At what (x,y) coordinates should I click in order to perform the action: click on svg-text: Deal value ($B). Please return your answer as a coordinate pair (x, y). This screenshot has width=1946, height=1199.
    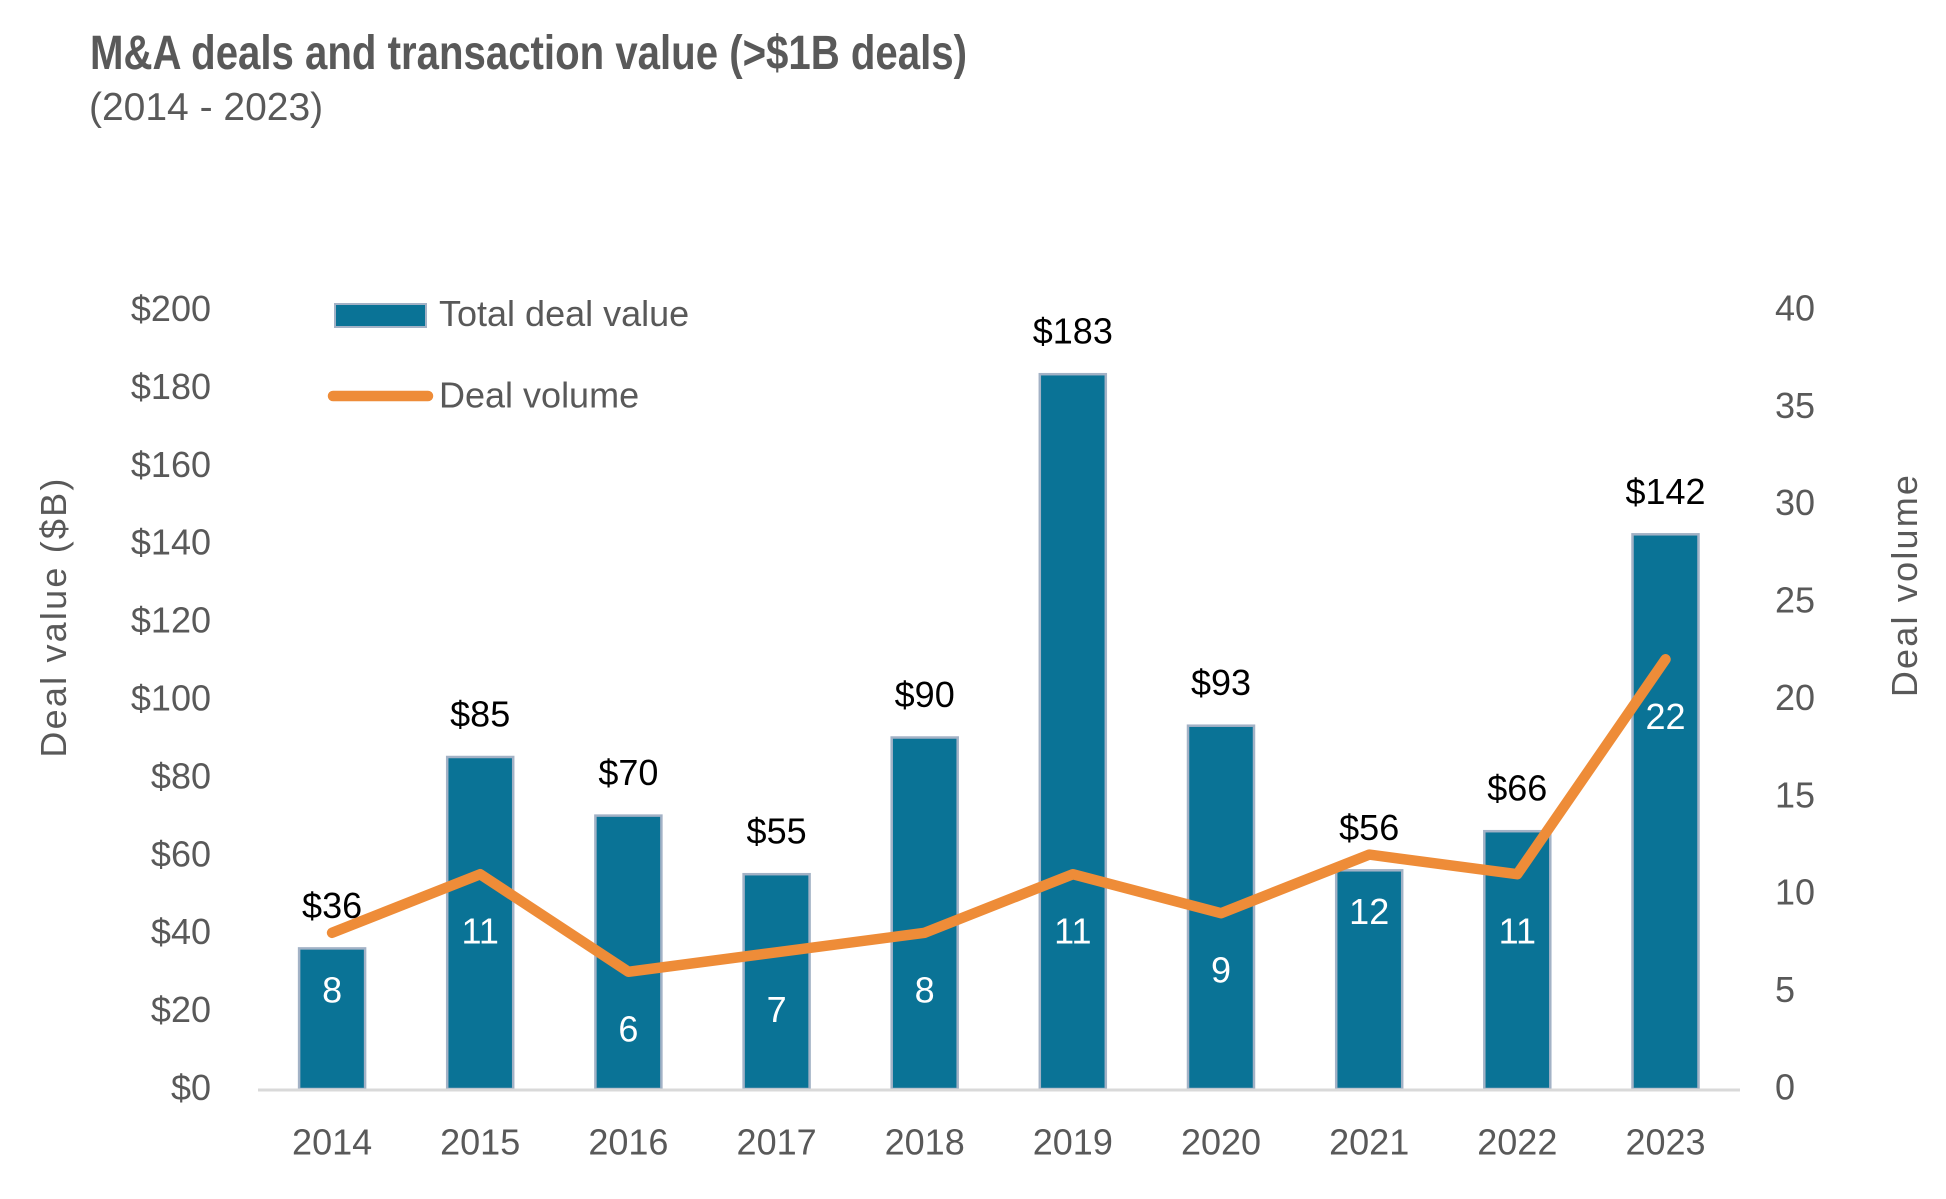
    Looking at the image, I should click on (53, 616).